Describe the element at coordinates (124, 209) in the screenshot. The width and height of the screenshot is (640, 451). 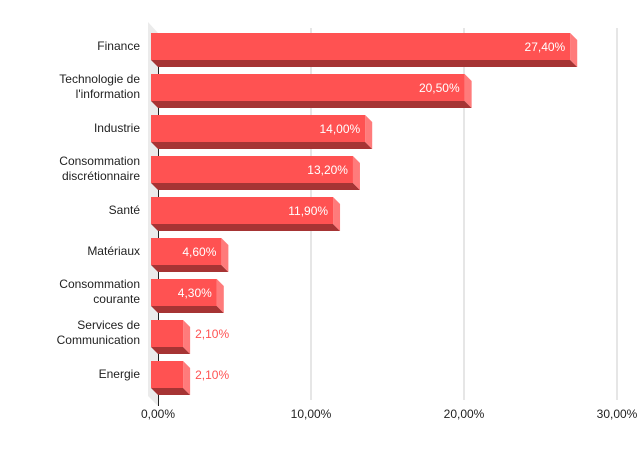
I see `category-label: Santé` at that location.